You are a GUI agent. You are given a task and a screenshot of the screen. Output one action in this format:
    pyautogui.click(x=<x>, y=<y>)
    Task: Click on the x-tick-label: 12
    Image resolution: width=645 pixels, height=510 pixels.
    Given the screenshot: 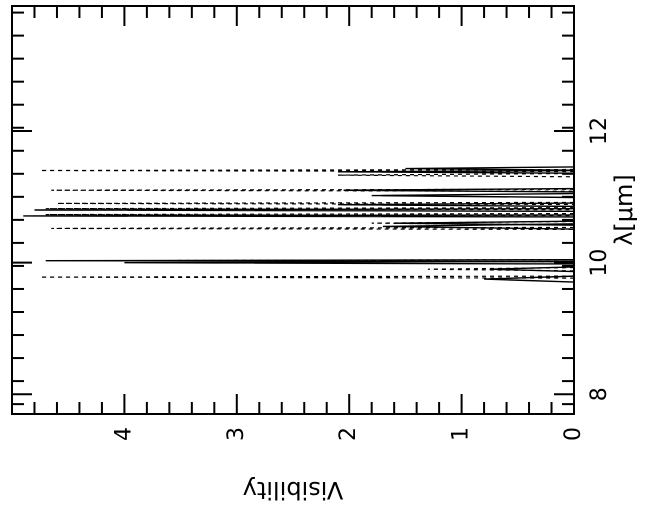 What is the action you would take?
    pyautogui.click(x=599, y=131)
    